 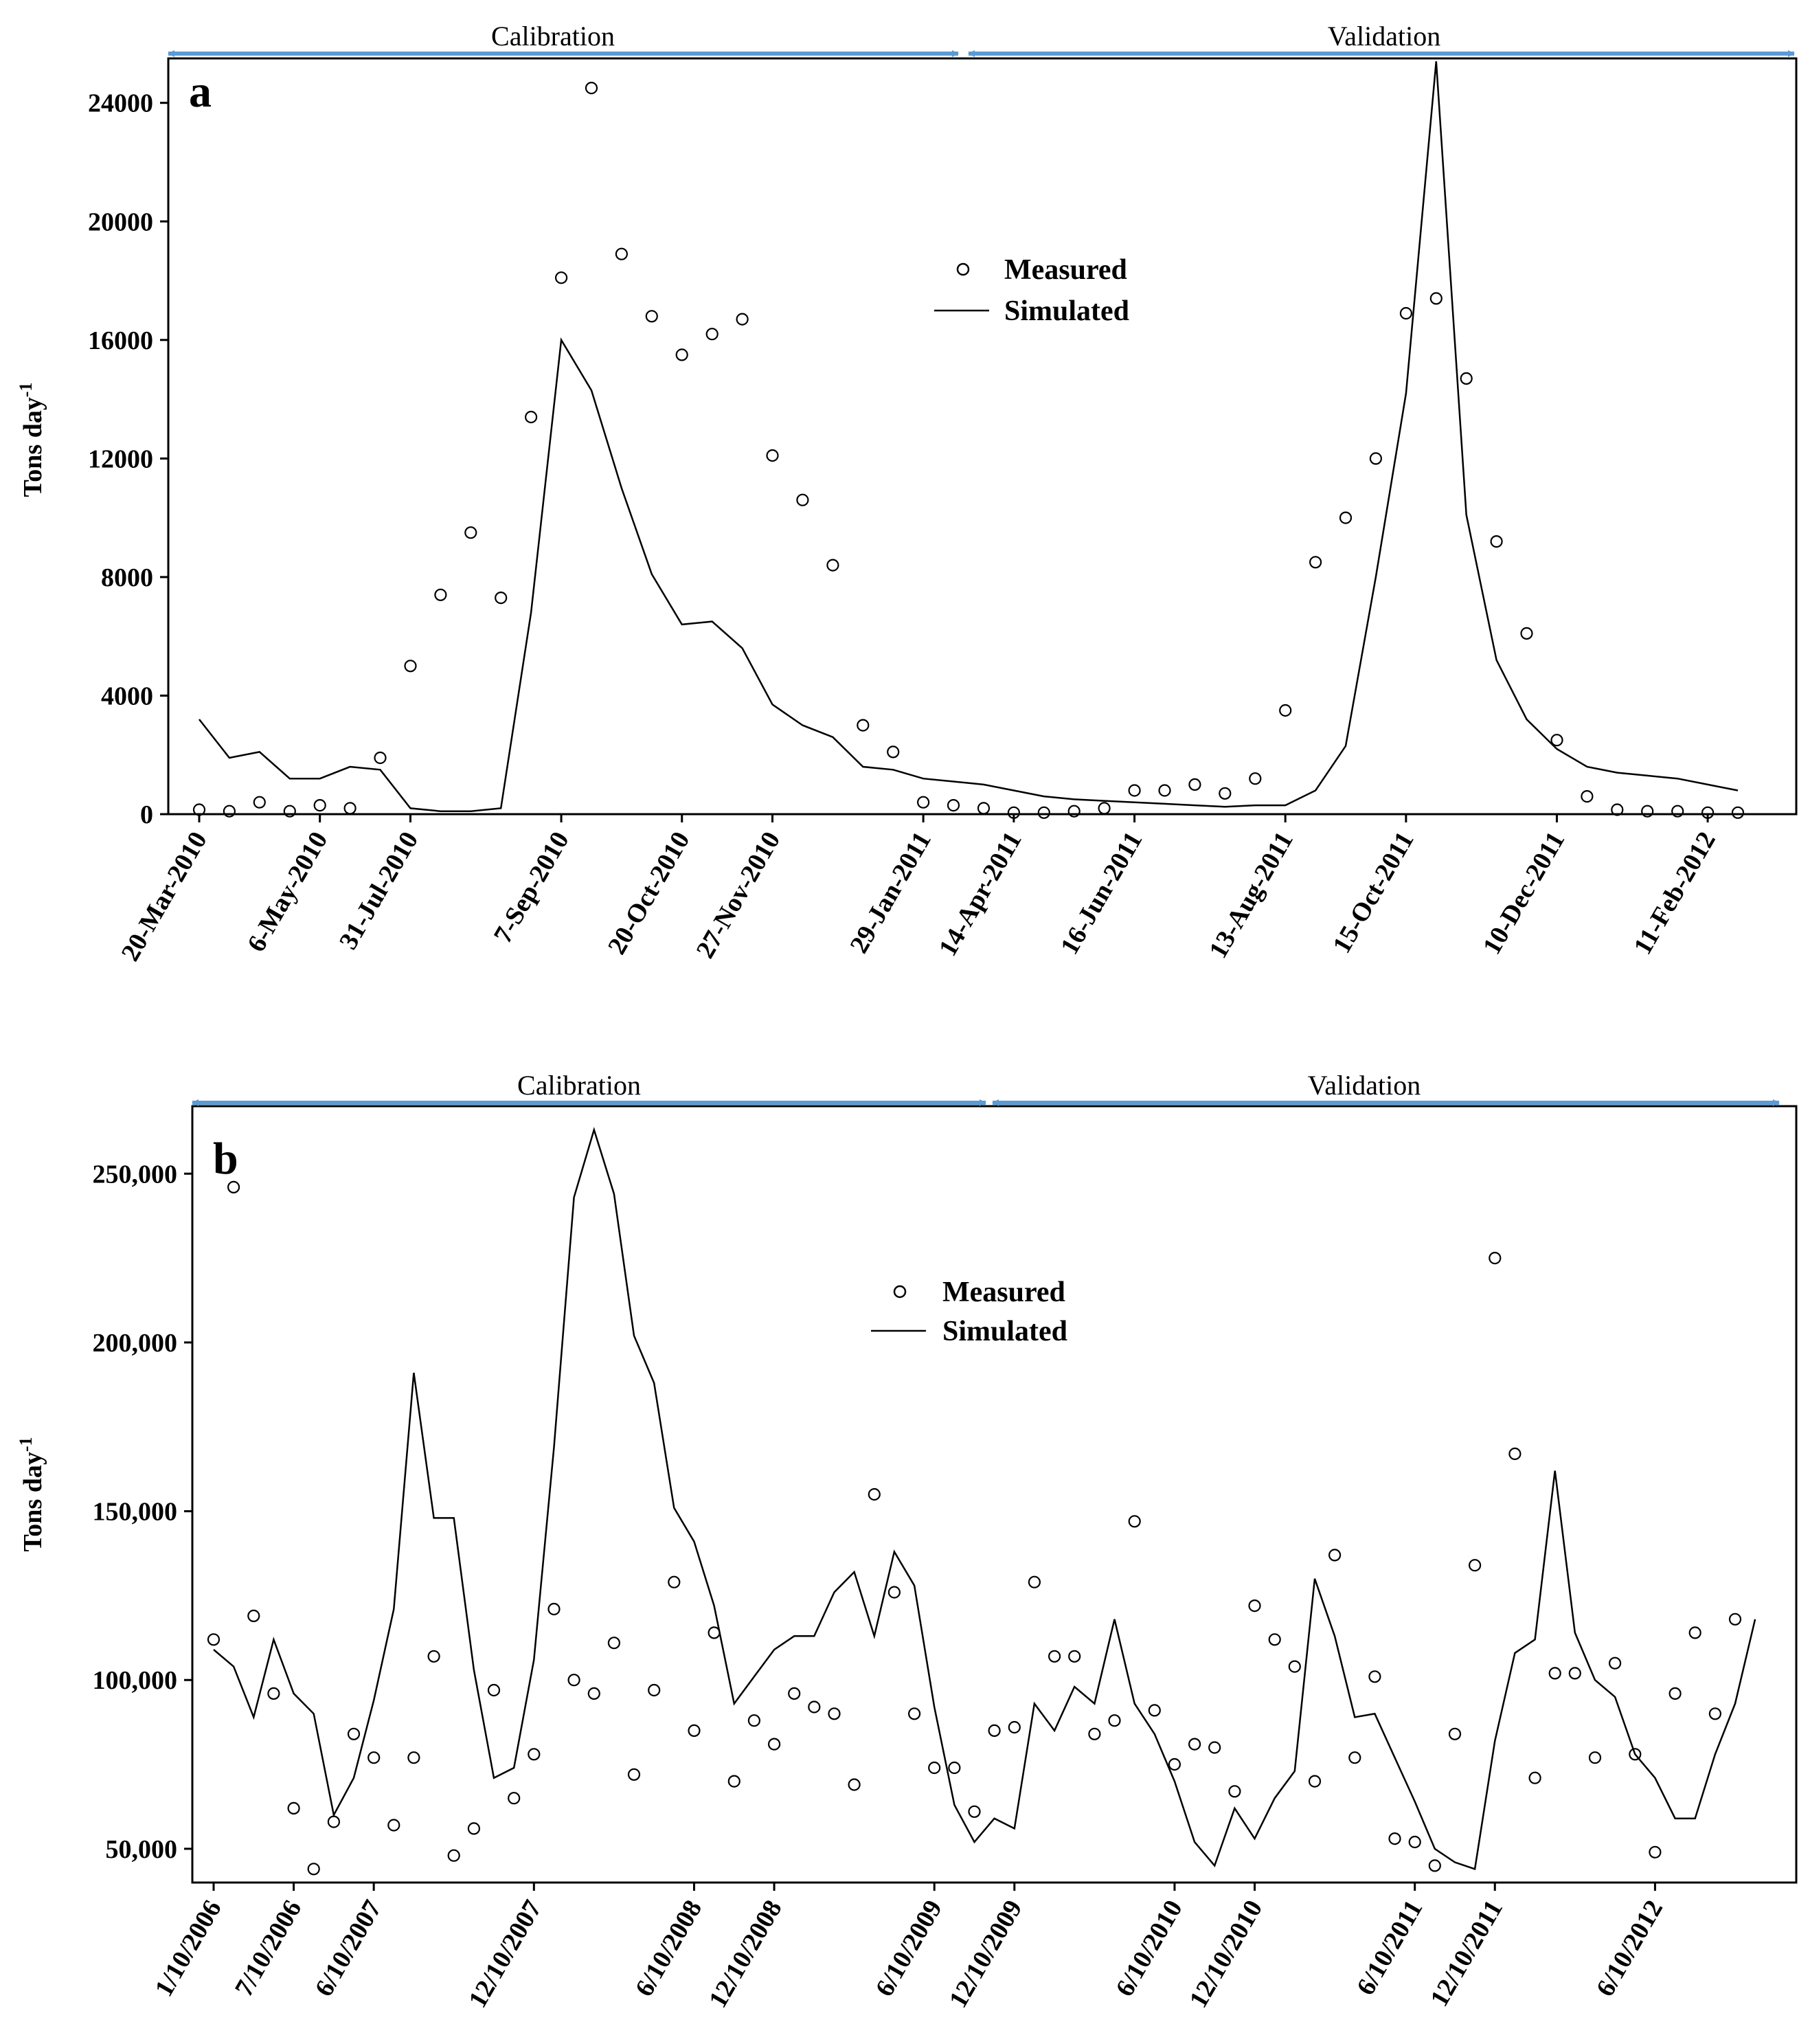 What do you see at coordinates (669, 1948) in the screenshot?
I see `x-tick-label: 6/10/2008` at bounding box center [669, 1948].